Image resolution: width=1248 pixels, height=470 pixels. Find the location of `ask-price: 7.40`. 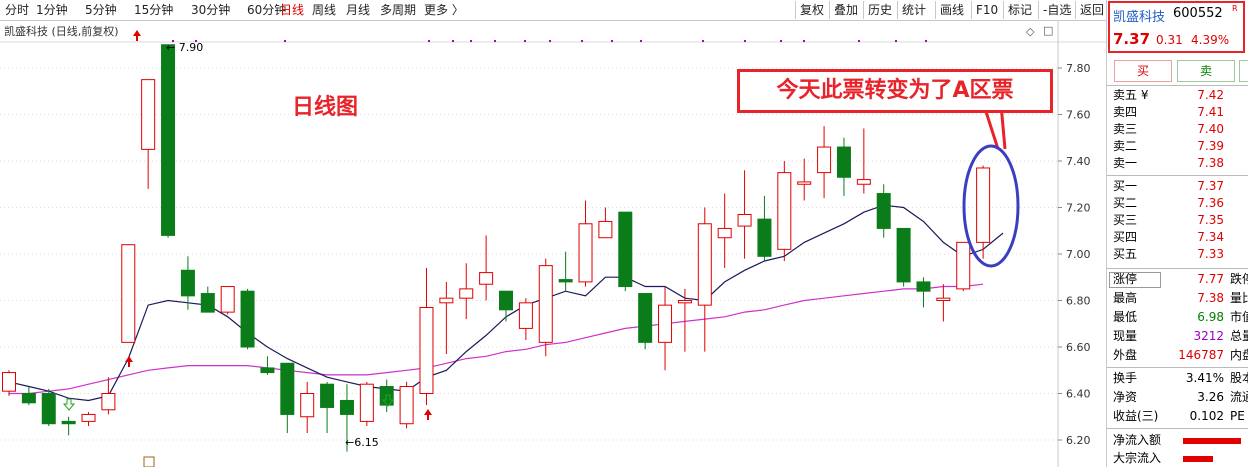

ask-price: 7.40 is located at coordinates (1210, 129).